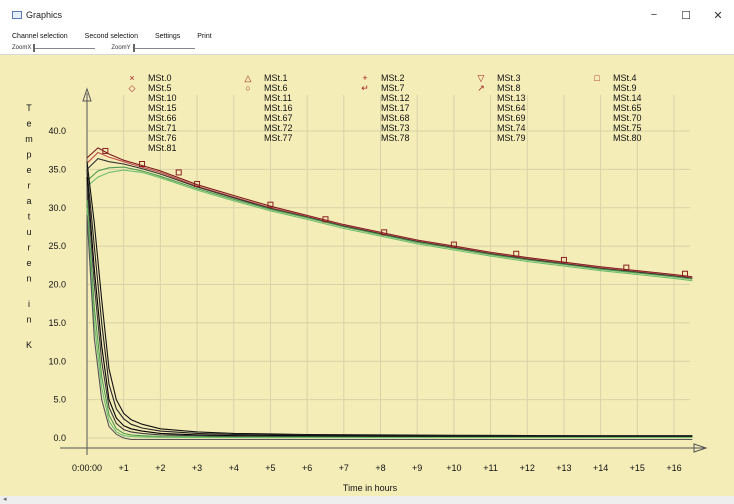 Image resolution: width=734 pixels, height=504 pixels. Describe the element at coordinates (197, 468) in the screenshot. I see `x-tick-label: +3` at that location.